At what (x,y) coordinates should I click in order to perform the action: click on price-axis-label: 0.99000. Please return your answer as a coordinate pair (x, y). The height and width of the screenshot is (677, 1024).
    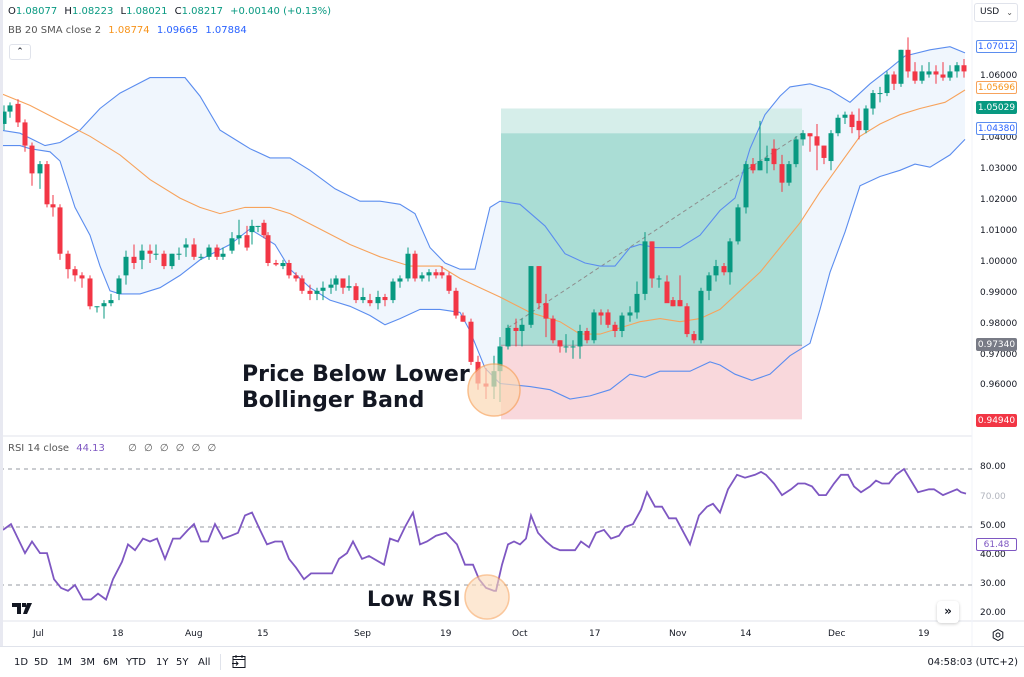
    Looking at the image, I should click on (999, 293).